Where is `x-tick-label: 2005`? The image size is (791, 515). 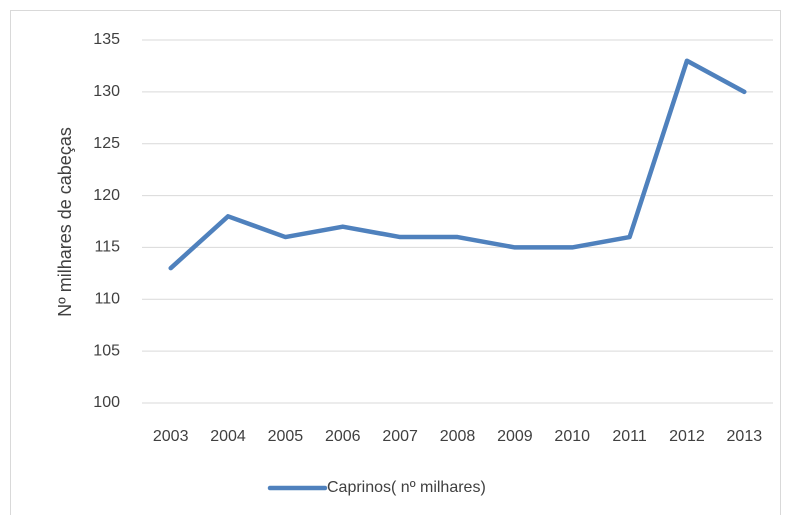 x-tick-label: 2005 is located at coordinates (286, 436).